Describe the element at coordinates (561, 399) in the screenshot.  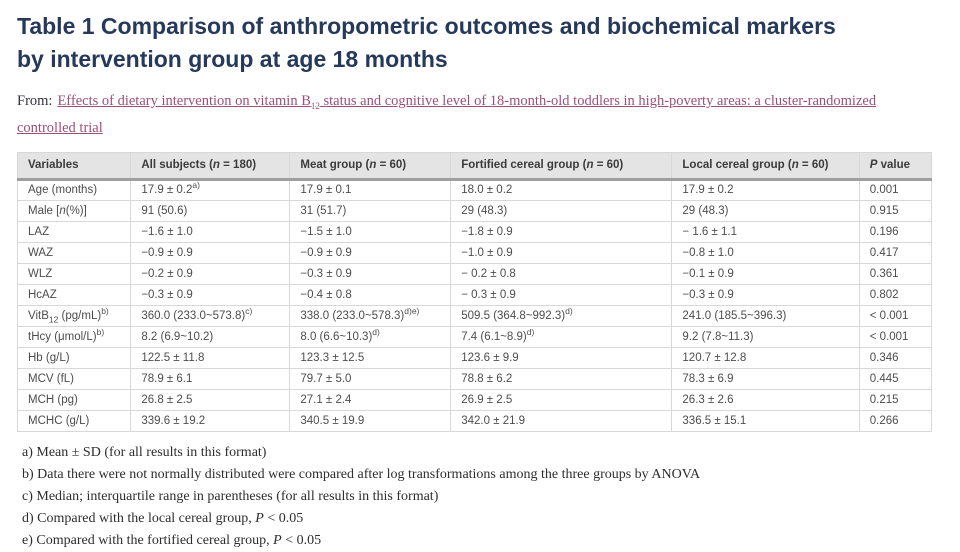
I see `value-cell: 26.9 ± 2.5` at that location.